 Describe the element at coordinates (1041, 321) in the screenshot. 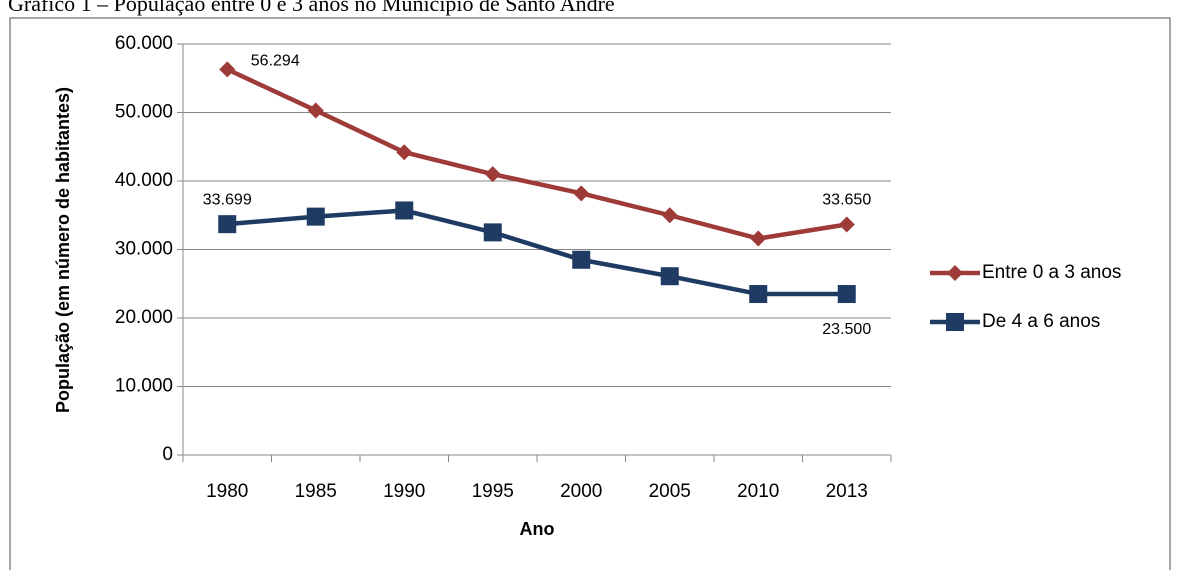

I see `legend-label: De 4 a 6 anos` at that location.